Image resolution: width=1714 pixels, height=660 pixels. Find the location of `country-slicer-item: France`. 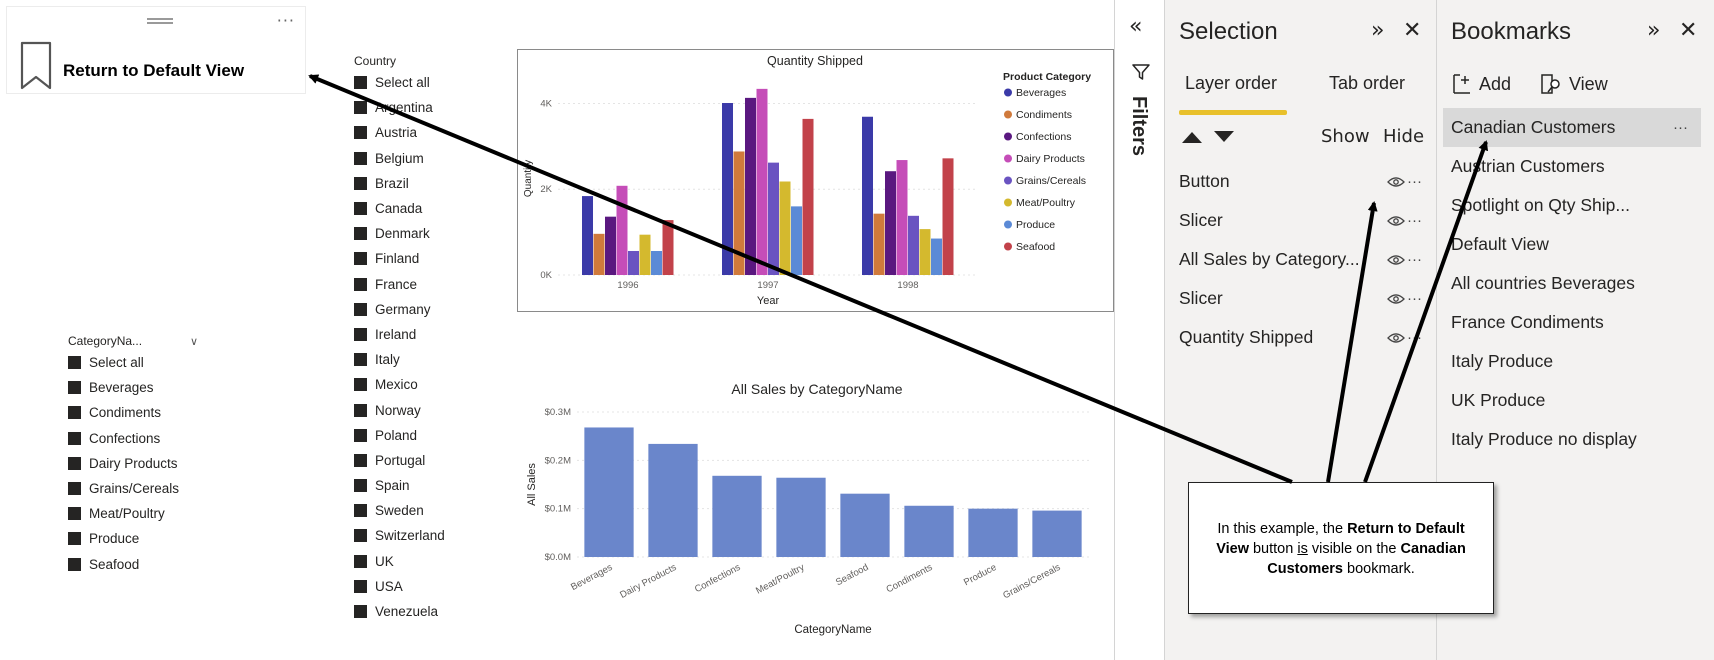

country-slicer-item: France is located at coordinates (429, 284).